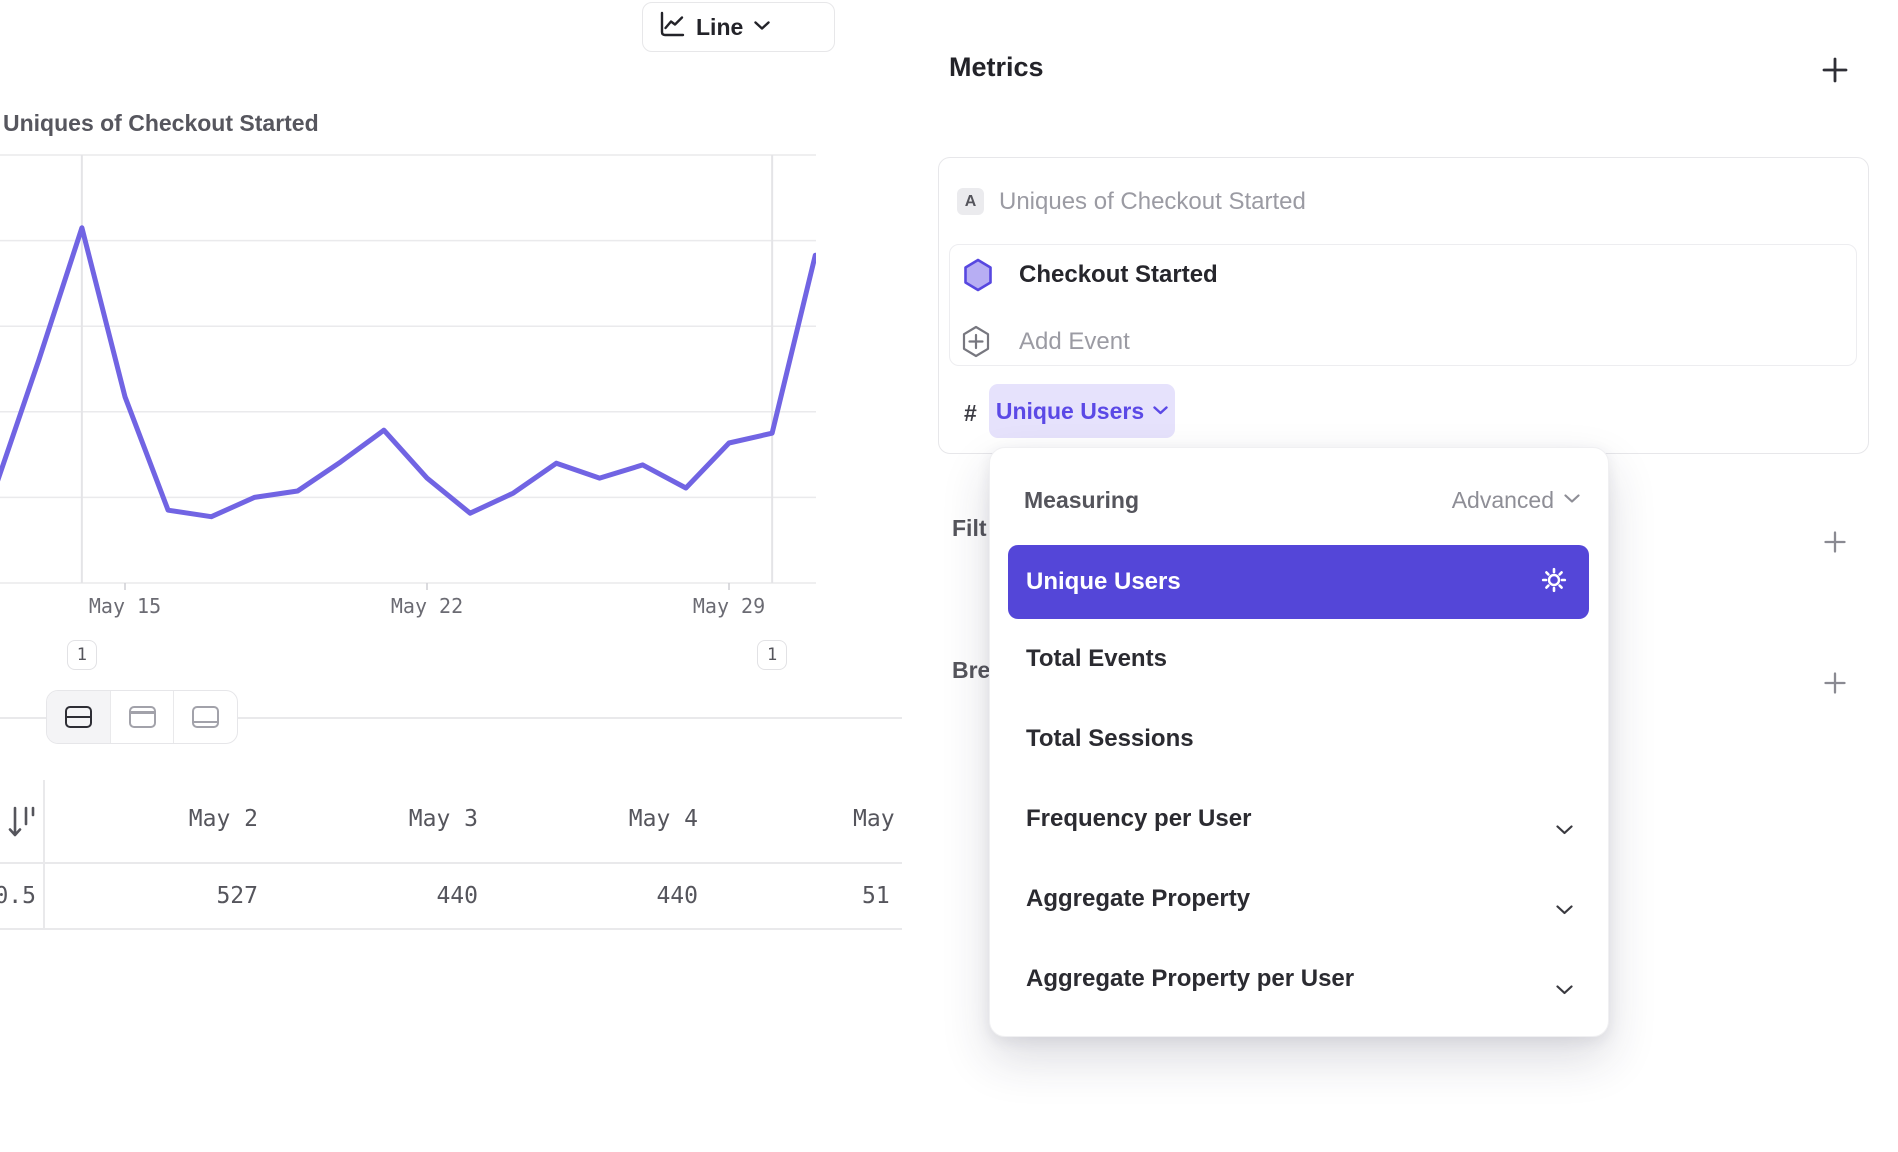 This screenshot has height=1152, width=1898. Describe the element at coordinates (1152, 201) in the screenshot. I see `metric-card-title: Uniques of Checkout Started` at that location.